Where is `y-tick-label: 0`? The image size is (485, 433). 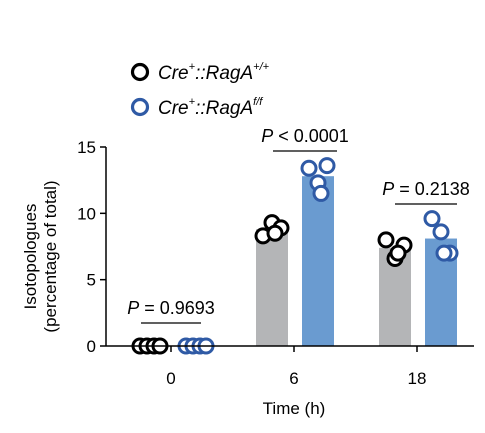
y-tick-label: 0 is located at coordinates (91, 346).